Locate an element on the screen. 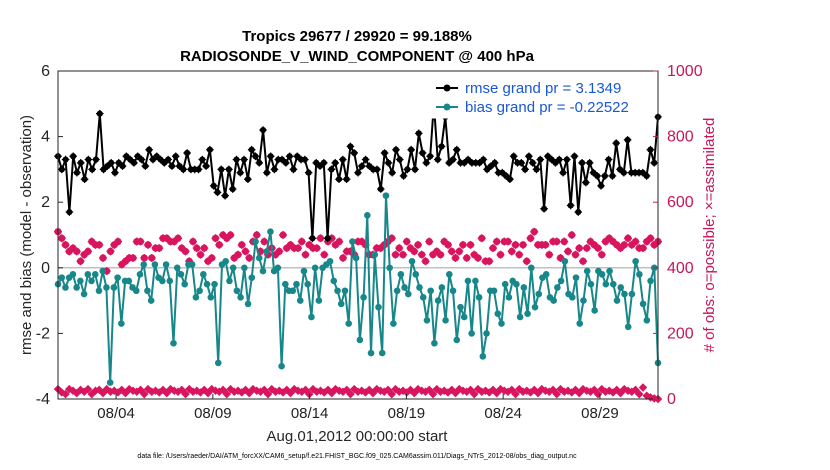  y-right-tick-label: 800 is located at coordinates (680, 137).